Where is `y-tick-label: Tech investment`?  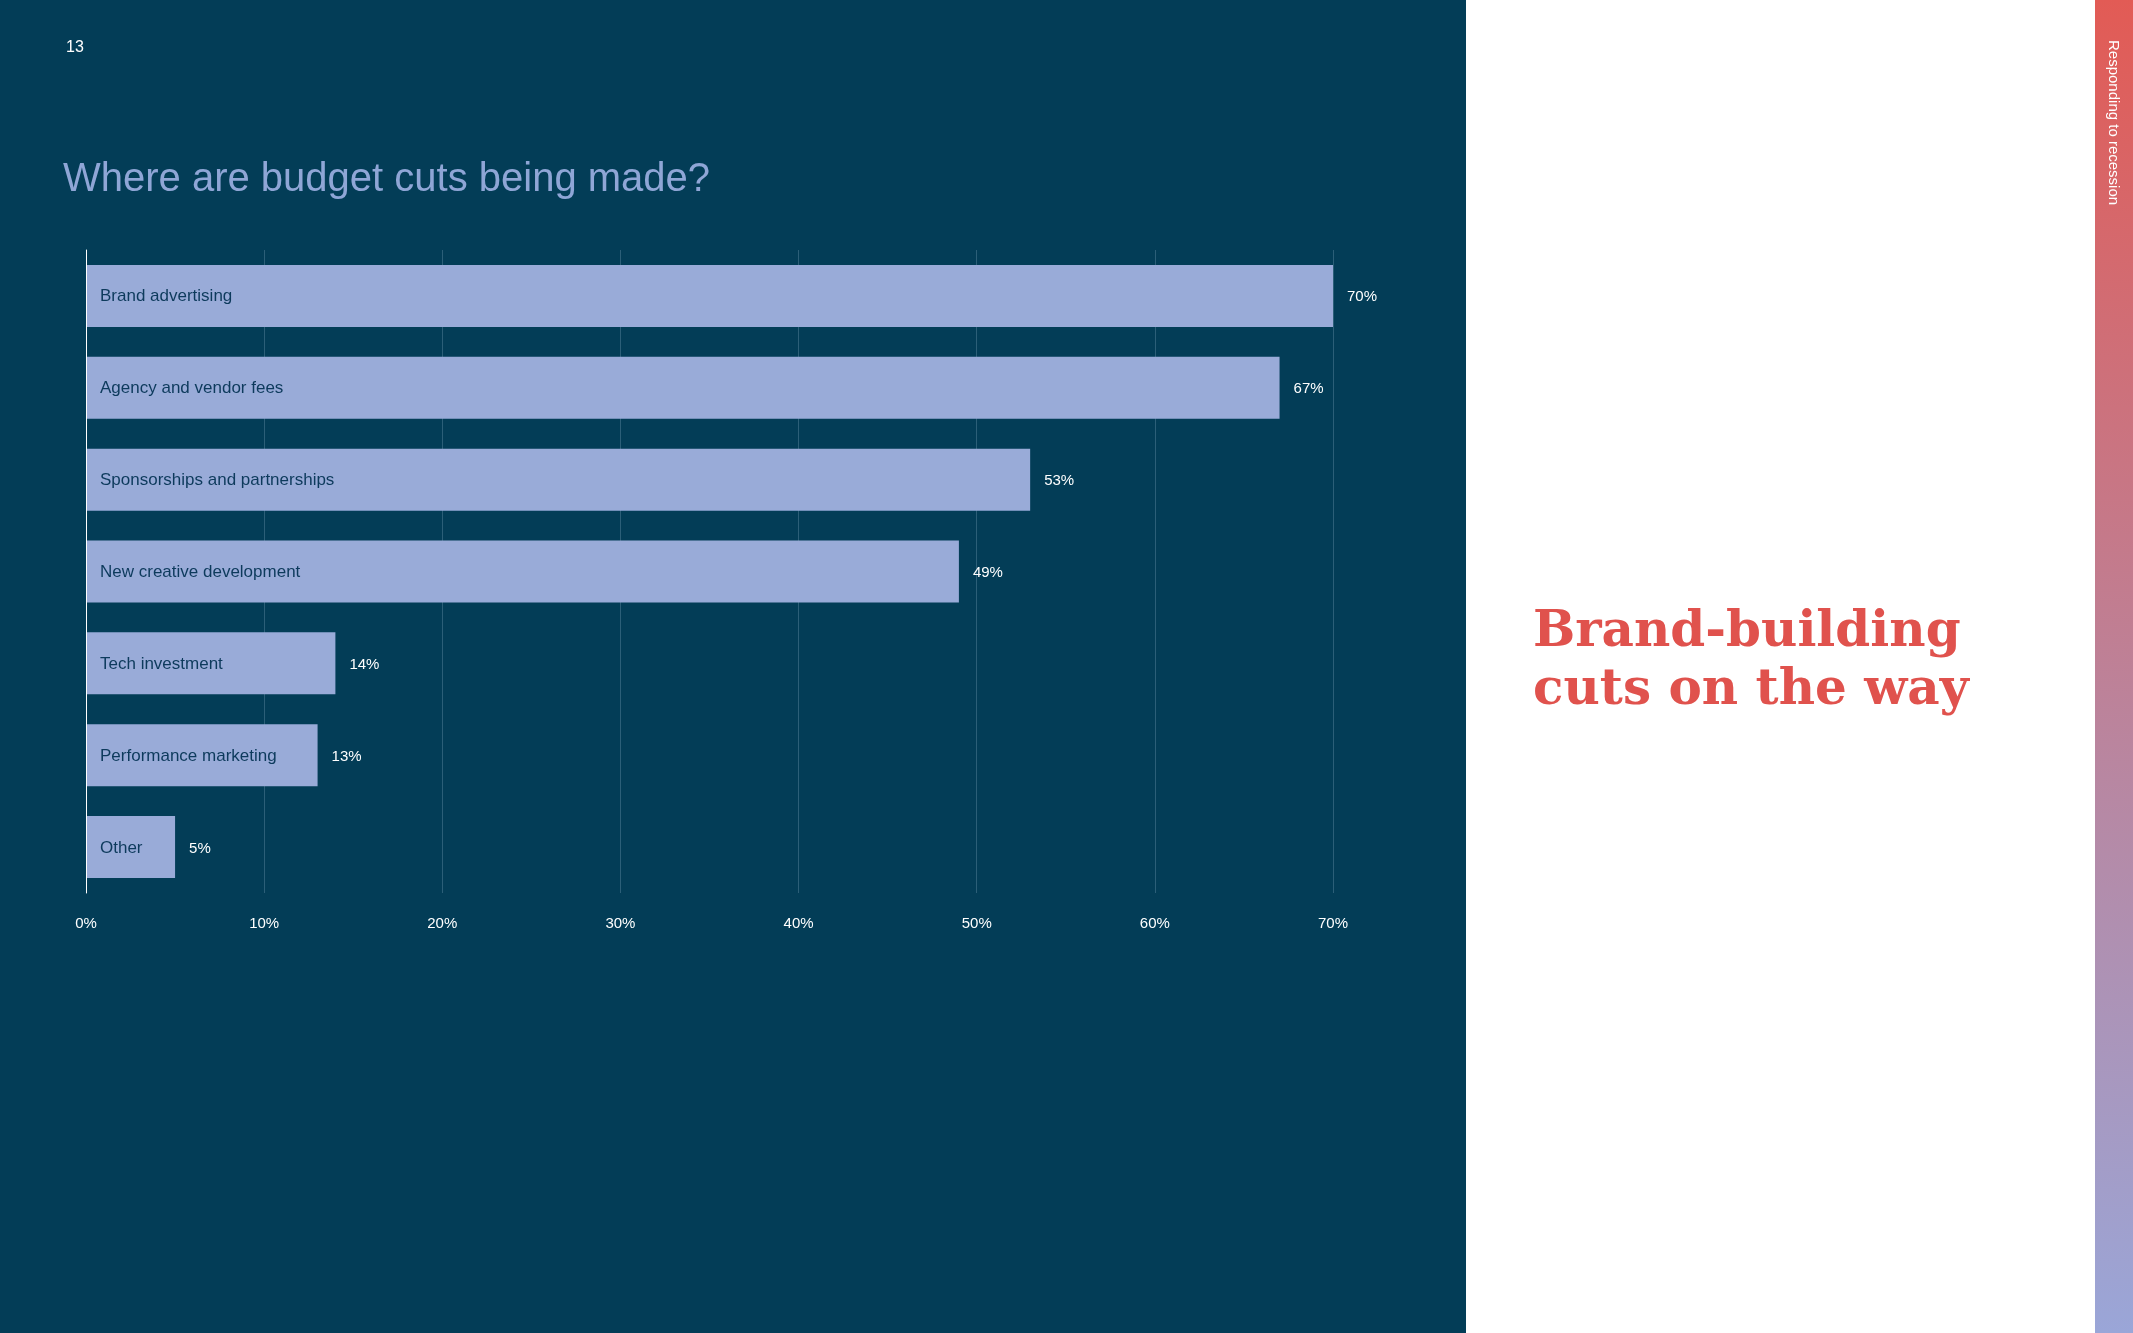 y-tick-label: Tech investment is located at coordinates (162, 663).